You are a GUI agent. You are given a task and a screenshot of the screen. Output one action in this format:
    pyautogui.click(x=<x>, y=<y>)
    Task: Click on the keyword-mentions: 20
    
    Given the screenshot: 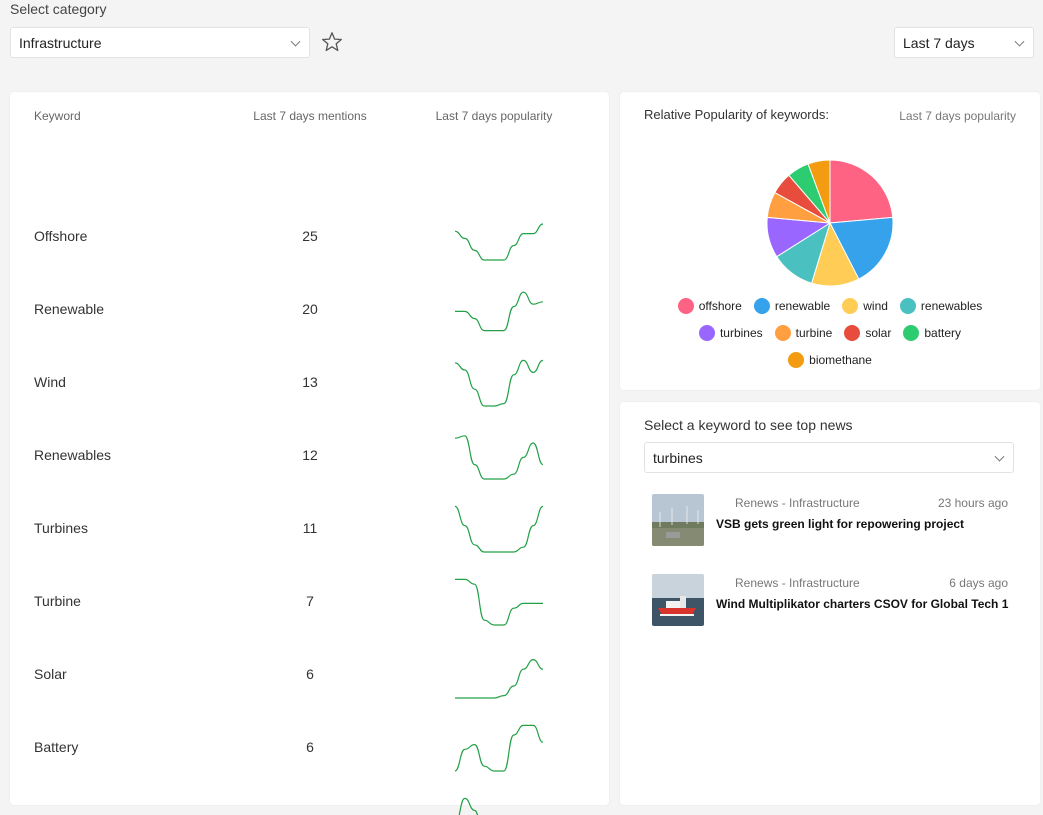 What is the action you would take?
    pyautogui.click(x=310, y=309)
    